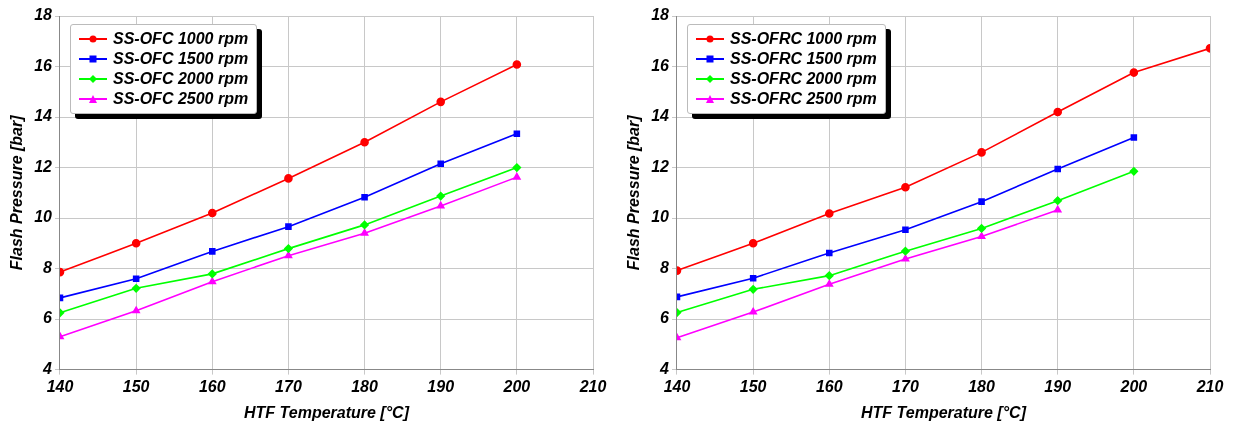 The width and height of the screenshot is (1234, 431). What do you see at coordinates (180, 39) in the screenshot?
I see `legend-label: SS-OFC 1000 rpm` at bounding box center [180, 39].